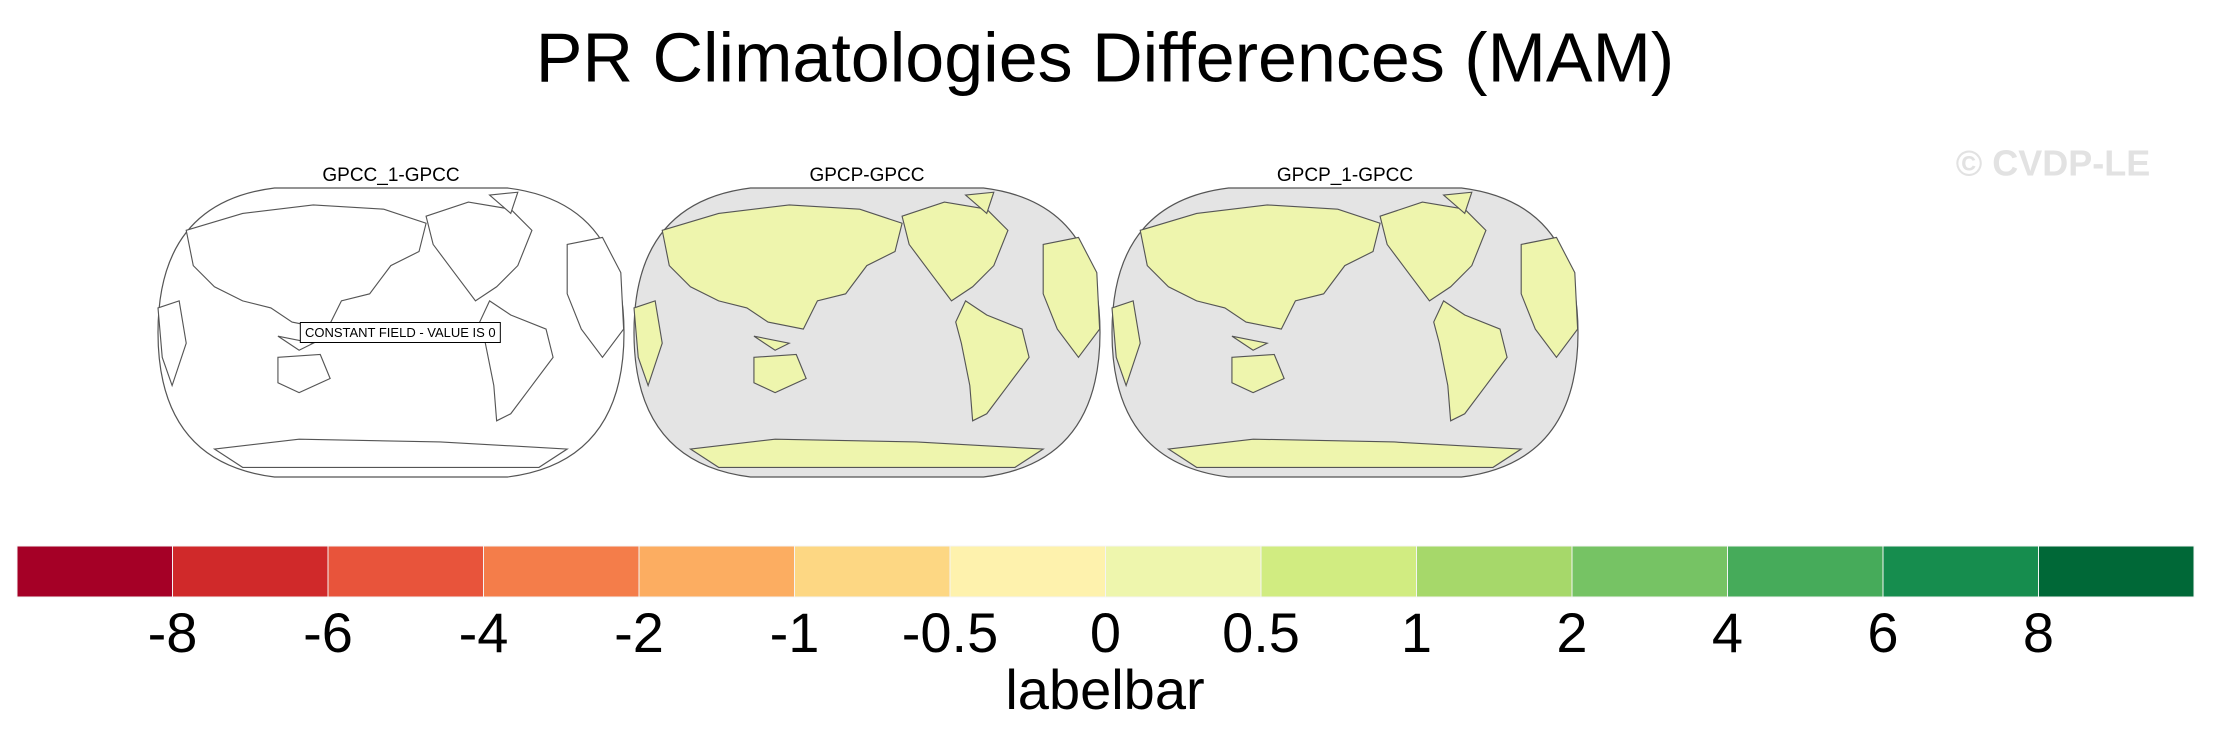 This screenshot has width=2213, height=747. I want to click on colorbar-label: 0.5, so click(1261, 632).